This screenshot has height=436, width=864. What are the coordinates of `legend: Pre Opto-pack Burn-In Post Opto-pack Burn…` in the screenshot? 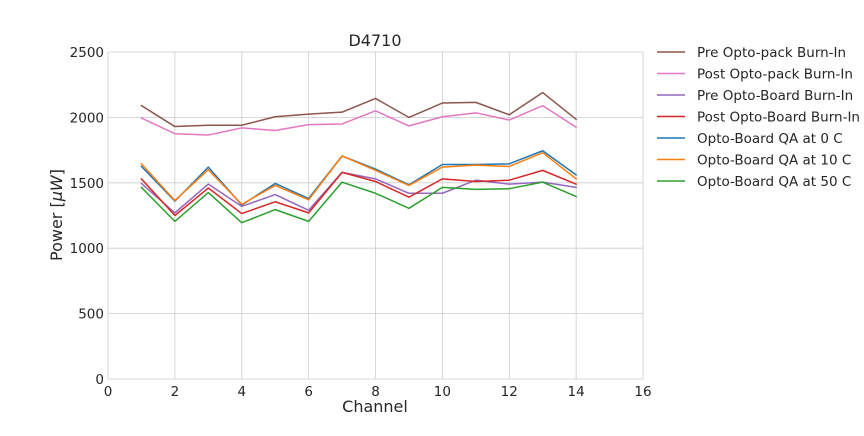 It's located at (758, 117).